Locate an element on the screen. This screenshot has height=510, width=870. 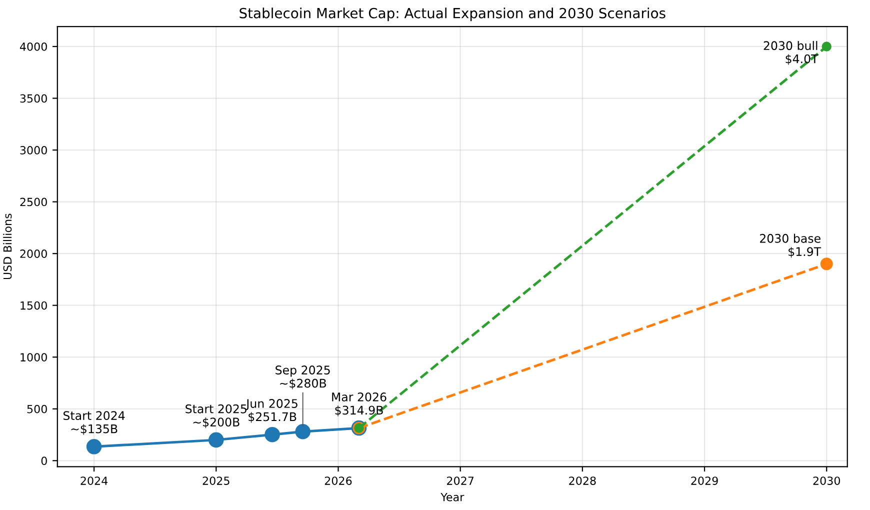
annotation: Sep 2025 ~$280B is located at coordinates (303, 378).